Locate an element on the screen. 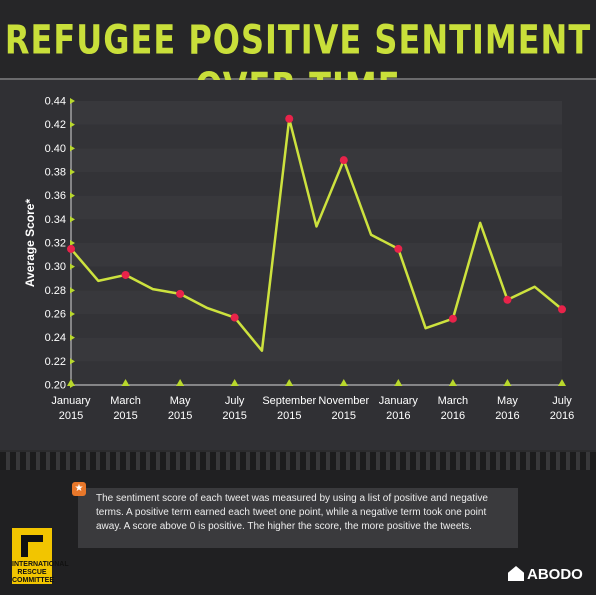 The height and width of the screenshot is (595, 596). irc-logo-mark is located at coordinates (32, 546).